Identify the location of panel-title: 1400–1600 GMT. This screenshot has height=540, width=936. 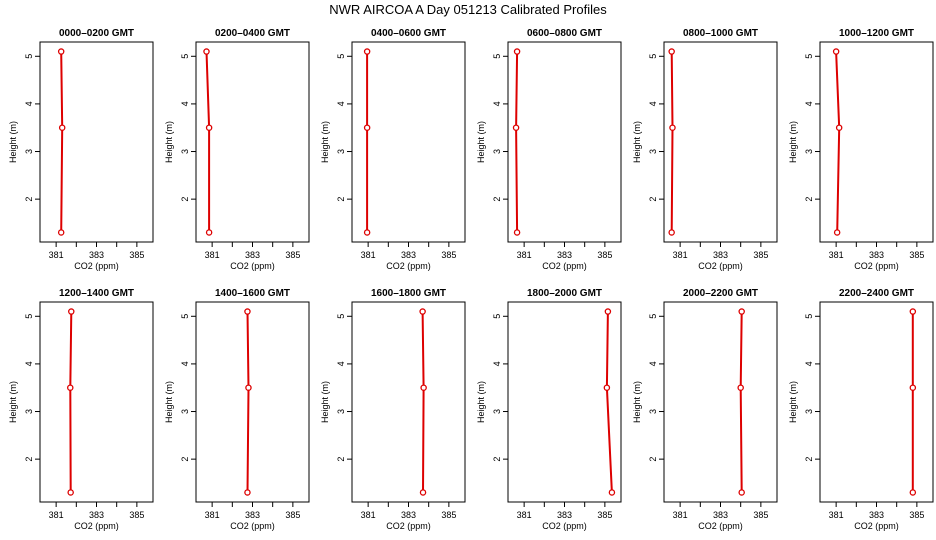
(252, 293).